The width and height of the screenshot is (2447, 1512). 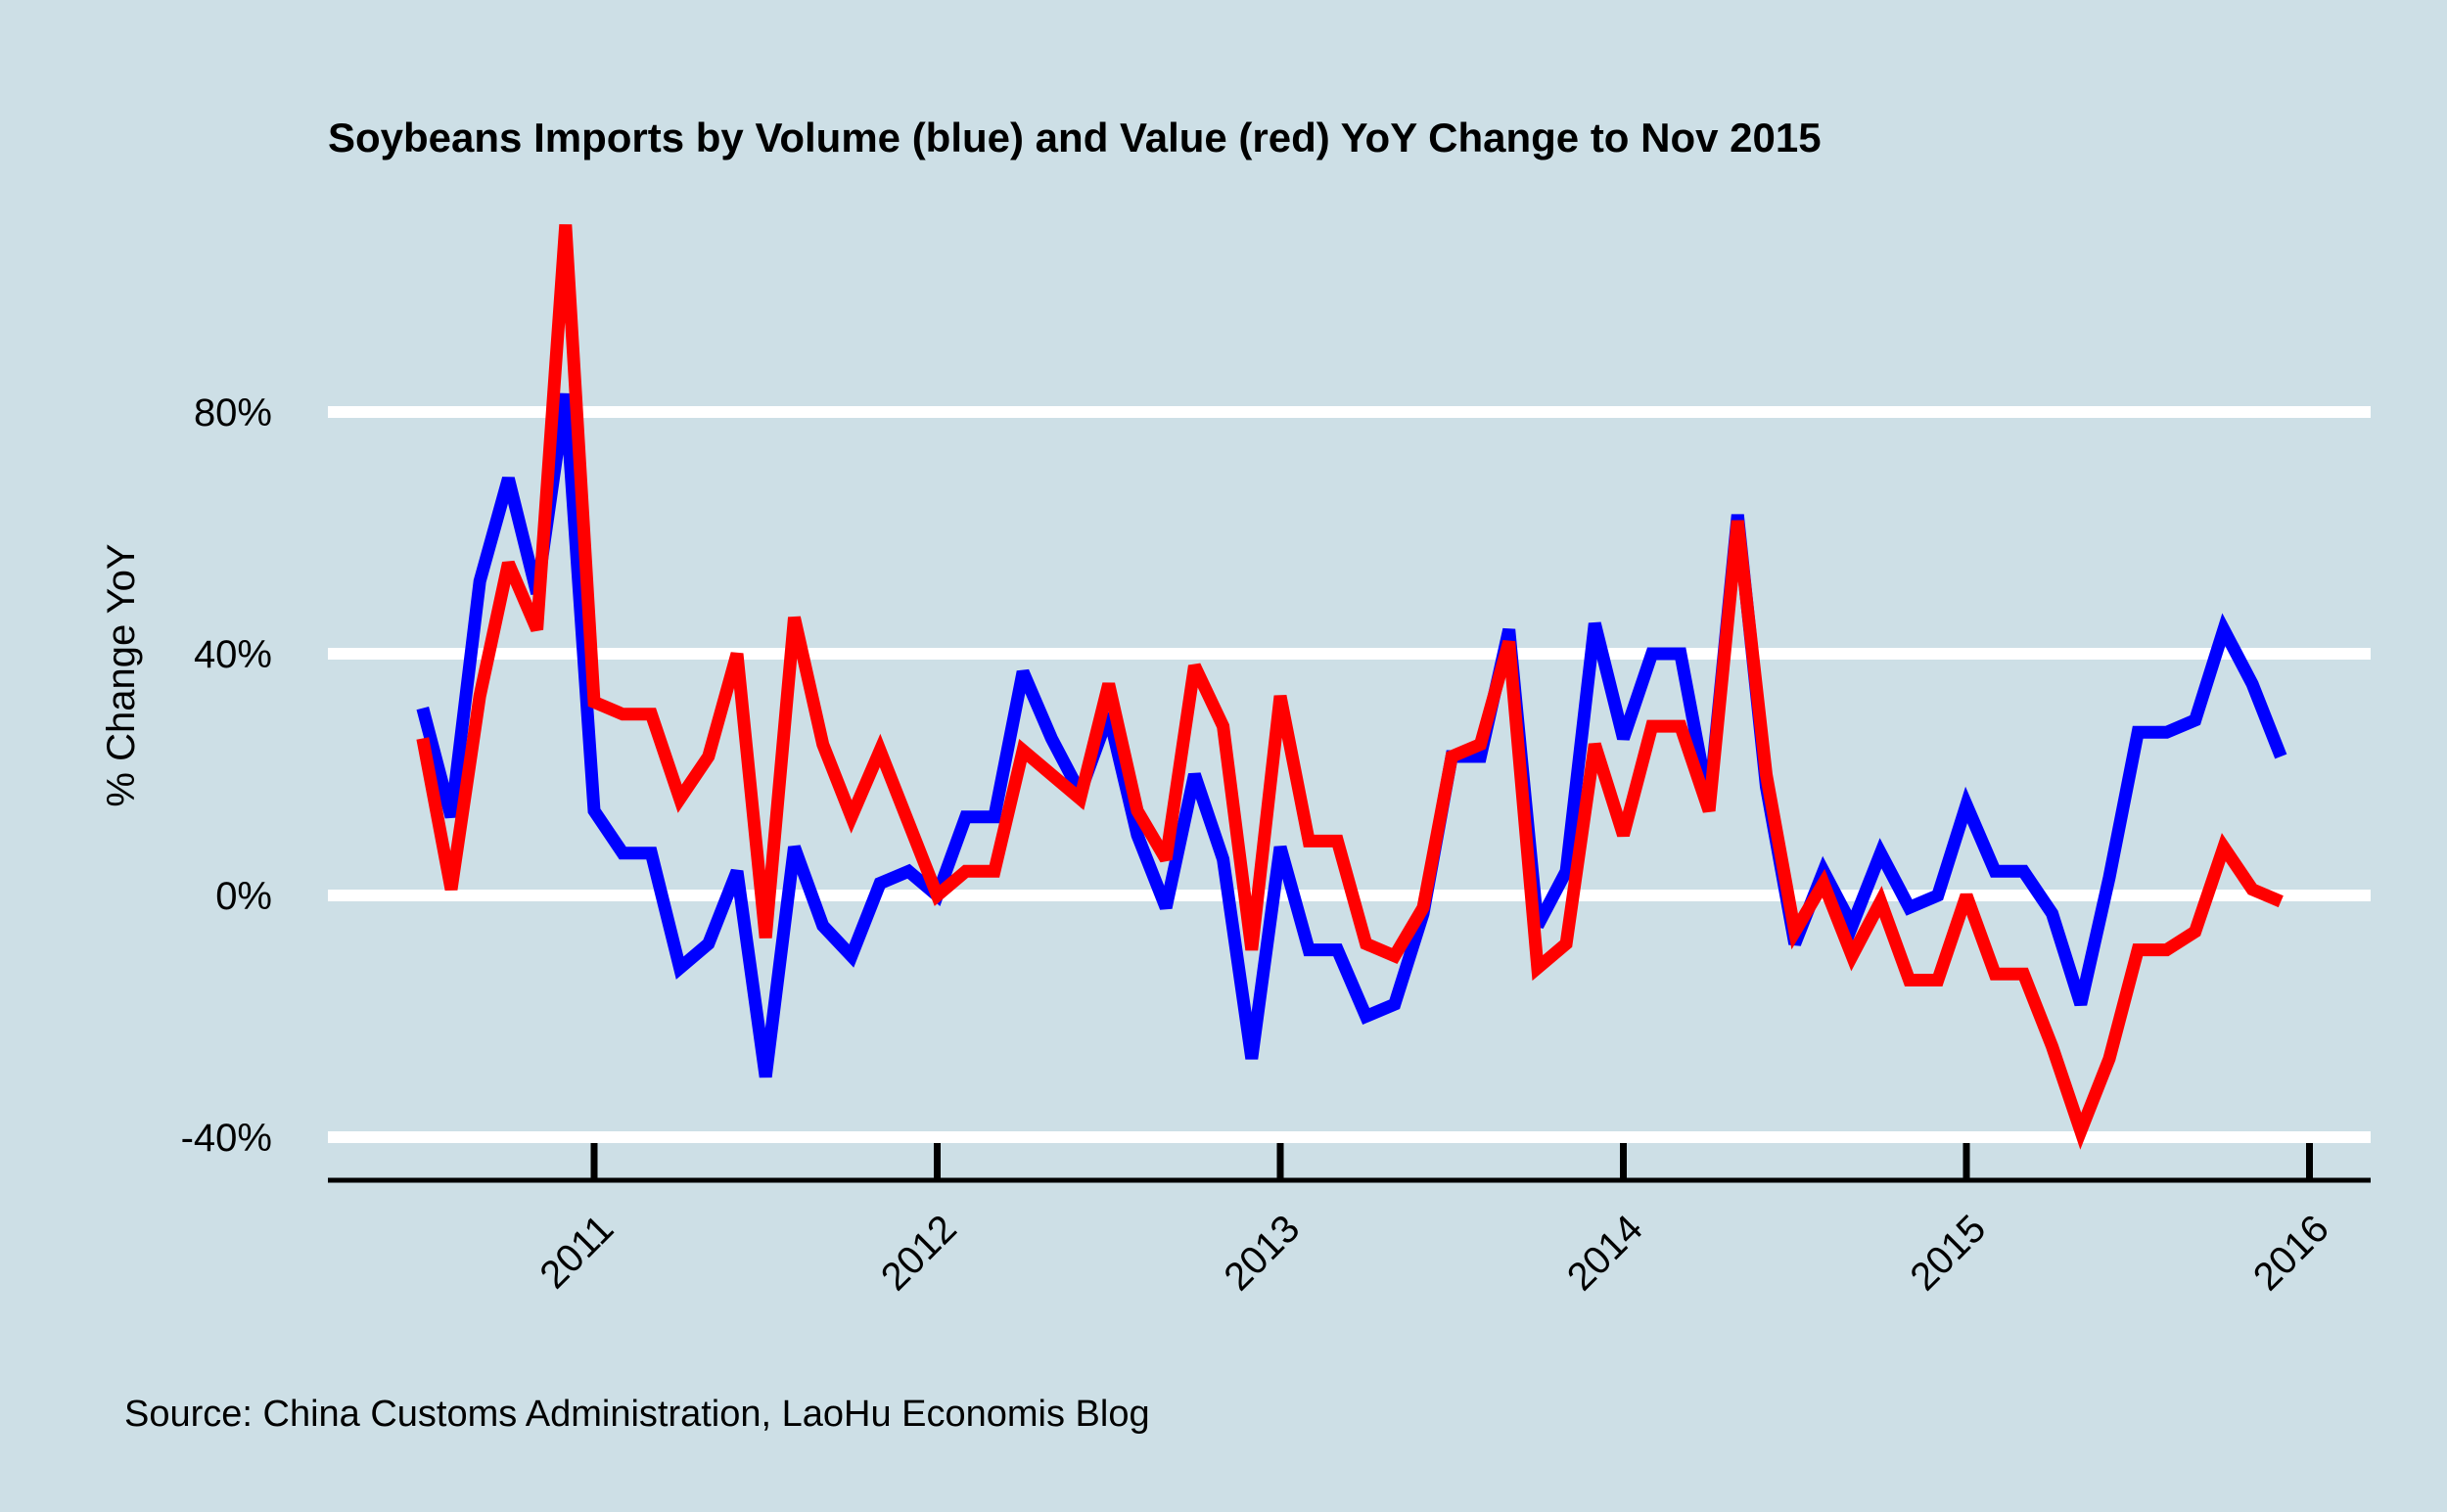 What do you see at coordinates (226, 1138) in the screenshot?
I see `y-tick-label: -40%` at bounding box center [226, 1138].